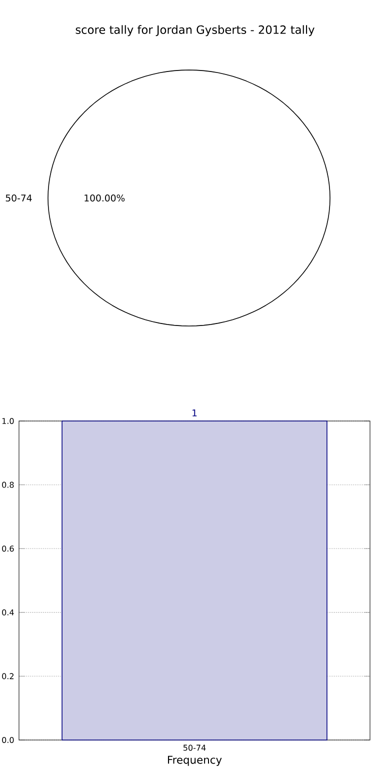 The width and height of the screenshot is (390, 780). Describe the element at coordinates (8, 549) in the screenshot. I see `y-tick-label: 0.6` at that location.